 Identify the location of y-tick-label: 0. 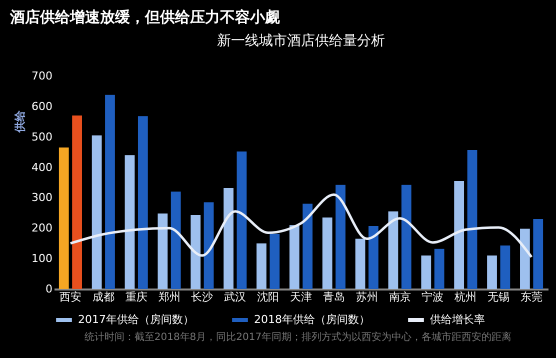
(49, 289).